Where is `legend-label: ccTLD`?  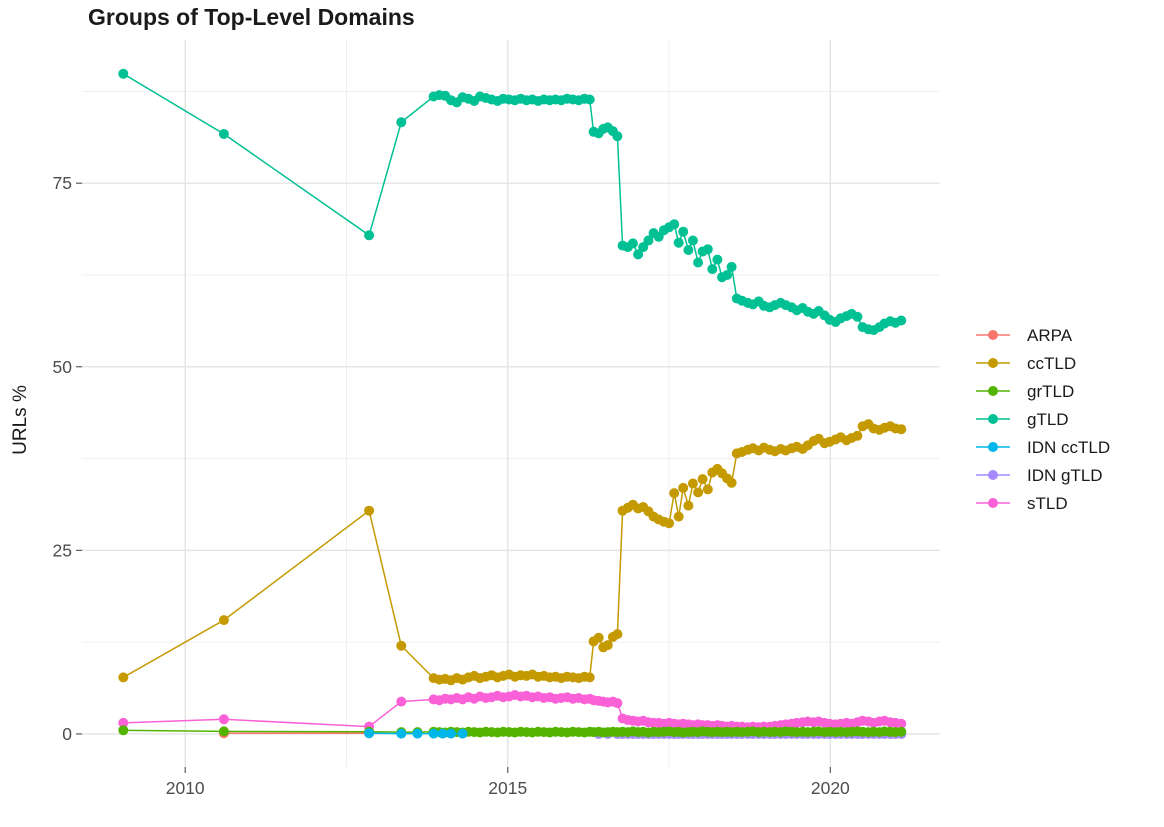
legend-label: ccTLD is located at coordinates (1051, 363).